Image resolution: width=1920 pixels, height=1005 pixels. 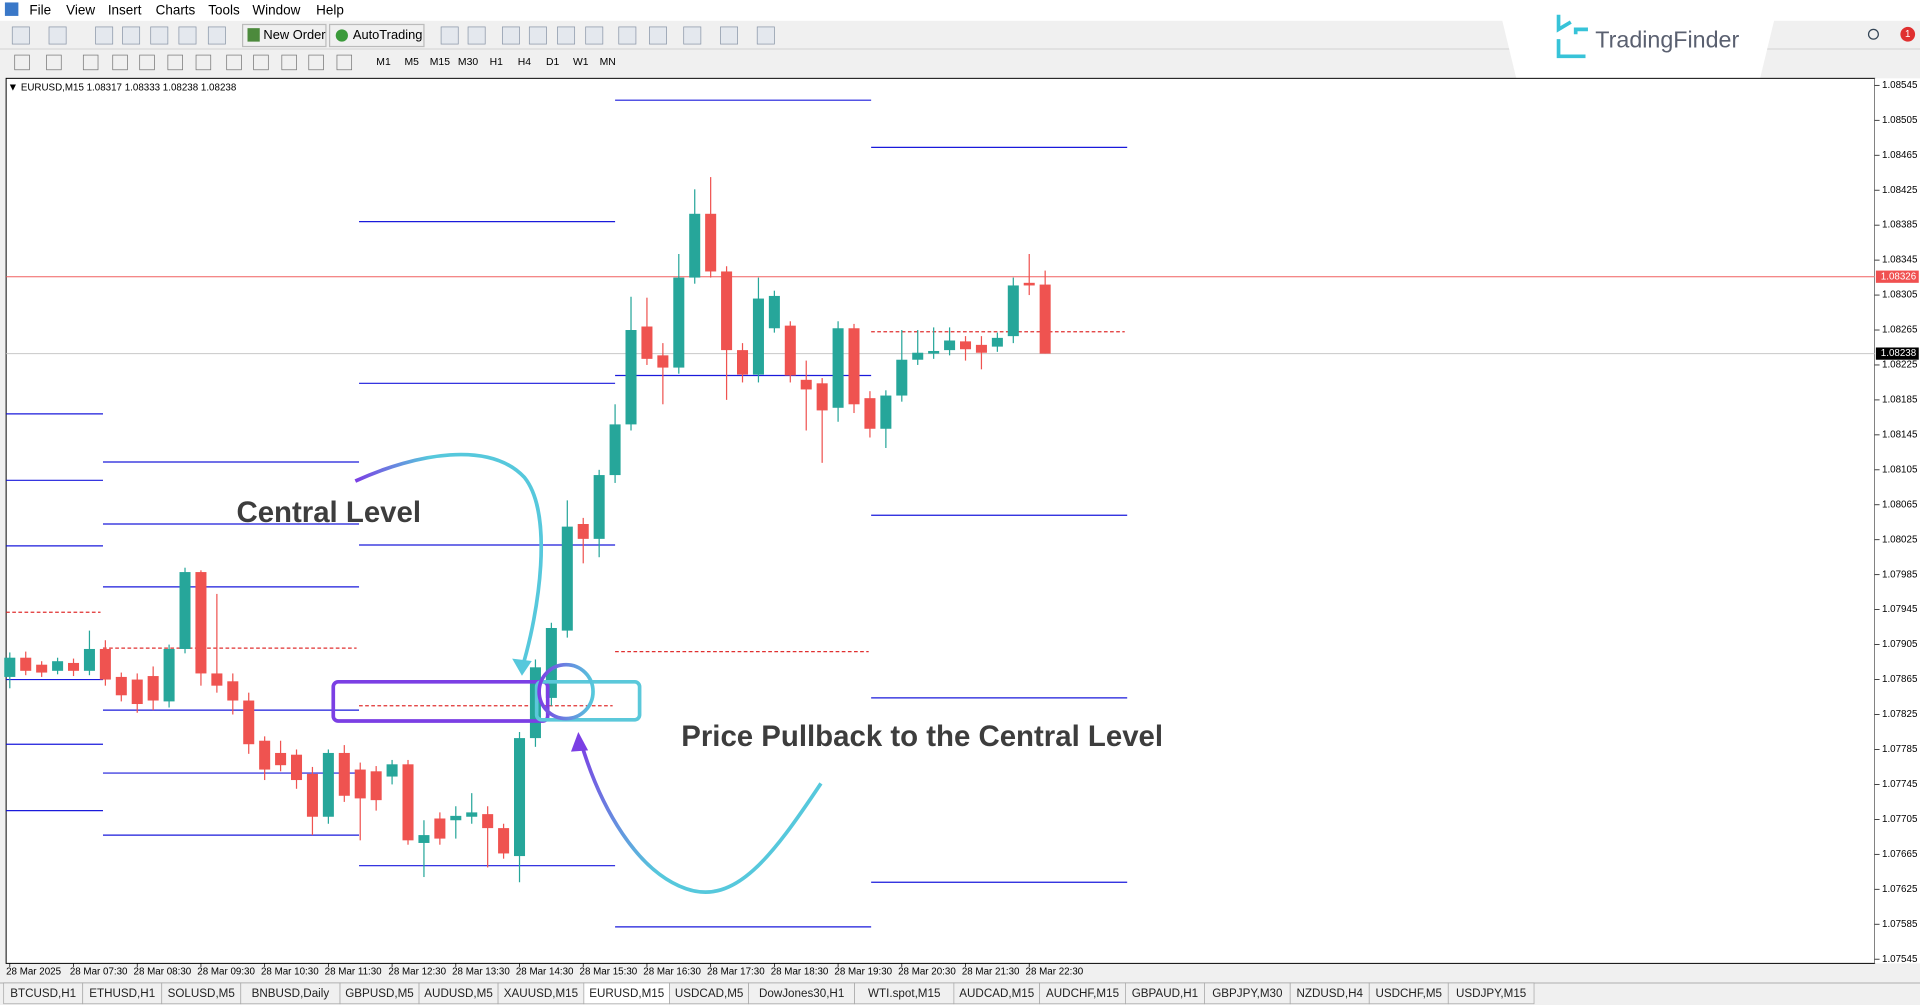 I want to click on timeframe-button: W1, so click(x=581, y=62).